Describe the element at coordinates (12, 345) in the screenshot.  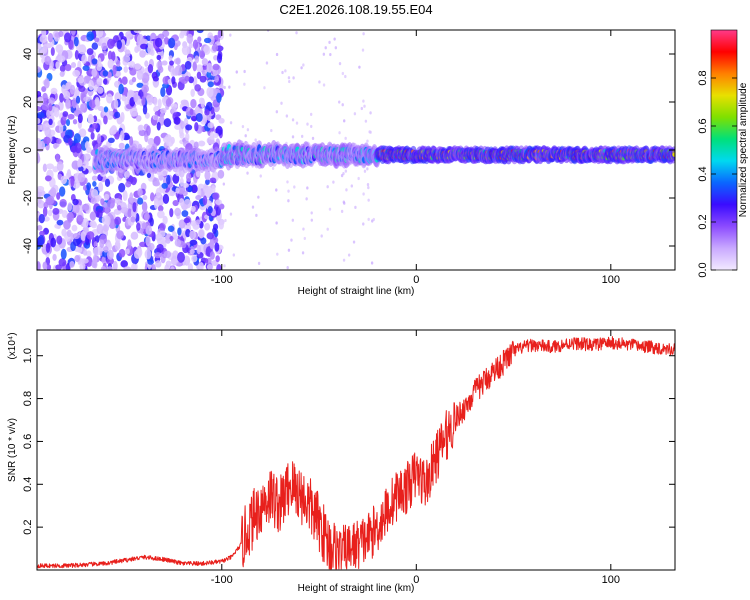
I see `snr-multiplier: (x10⁴)` at that location.